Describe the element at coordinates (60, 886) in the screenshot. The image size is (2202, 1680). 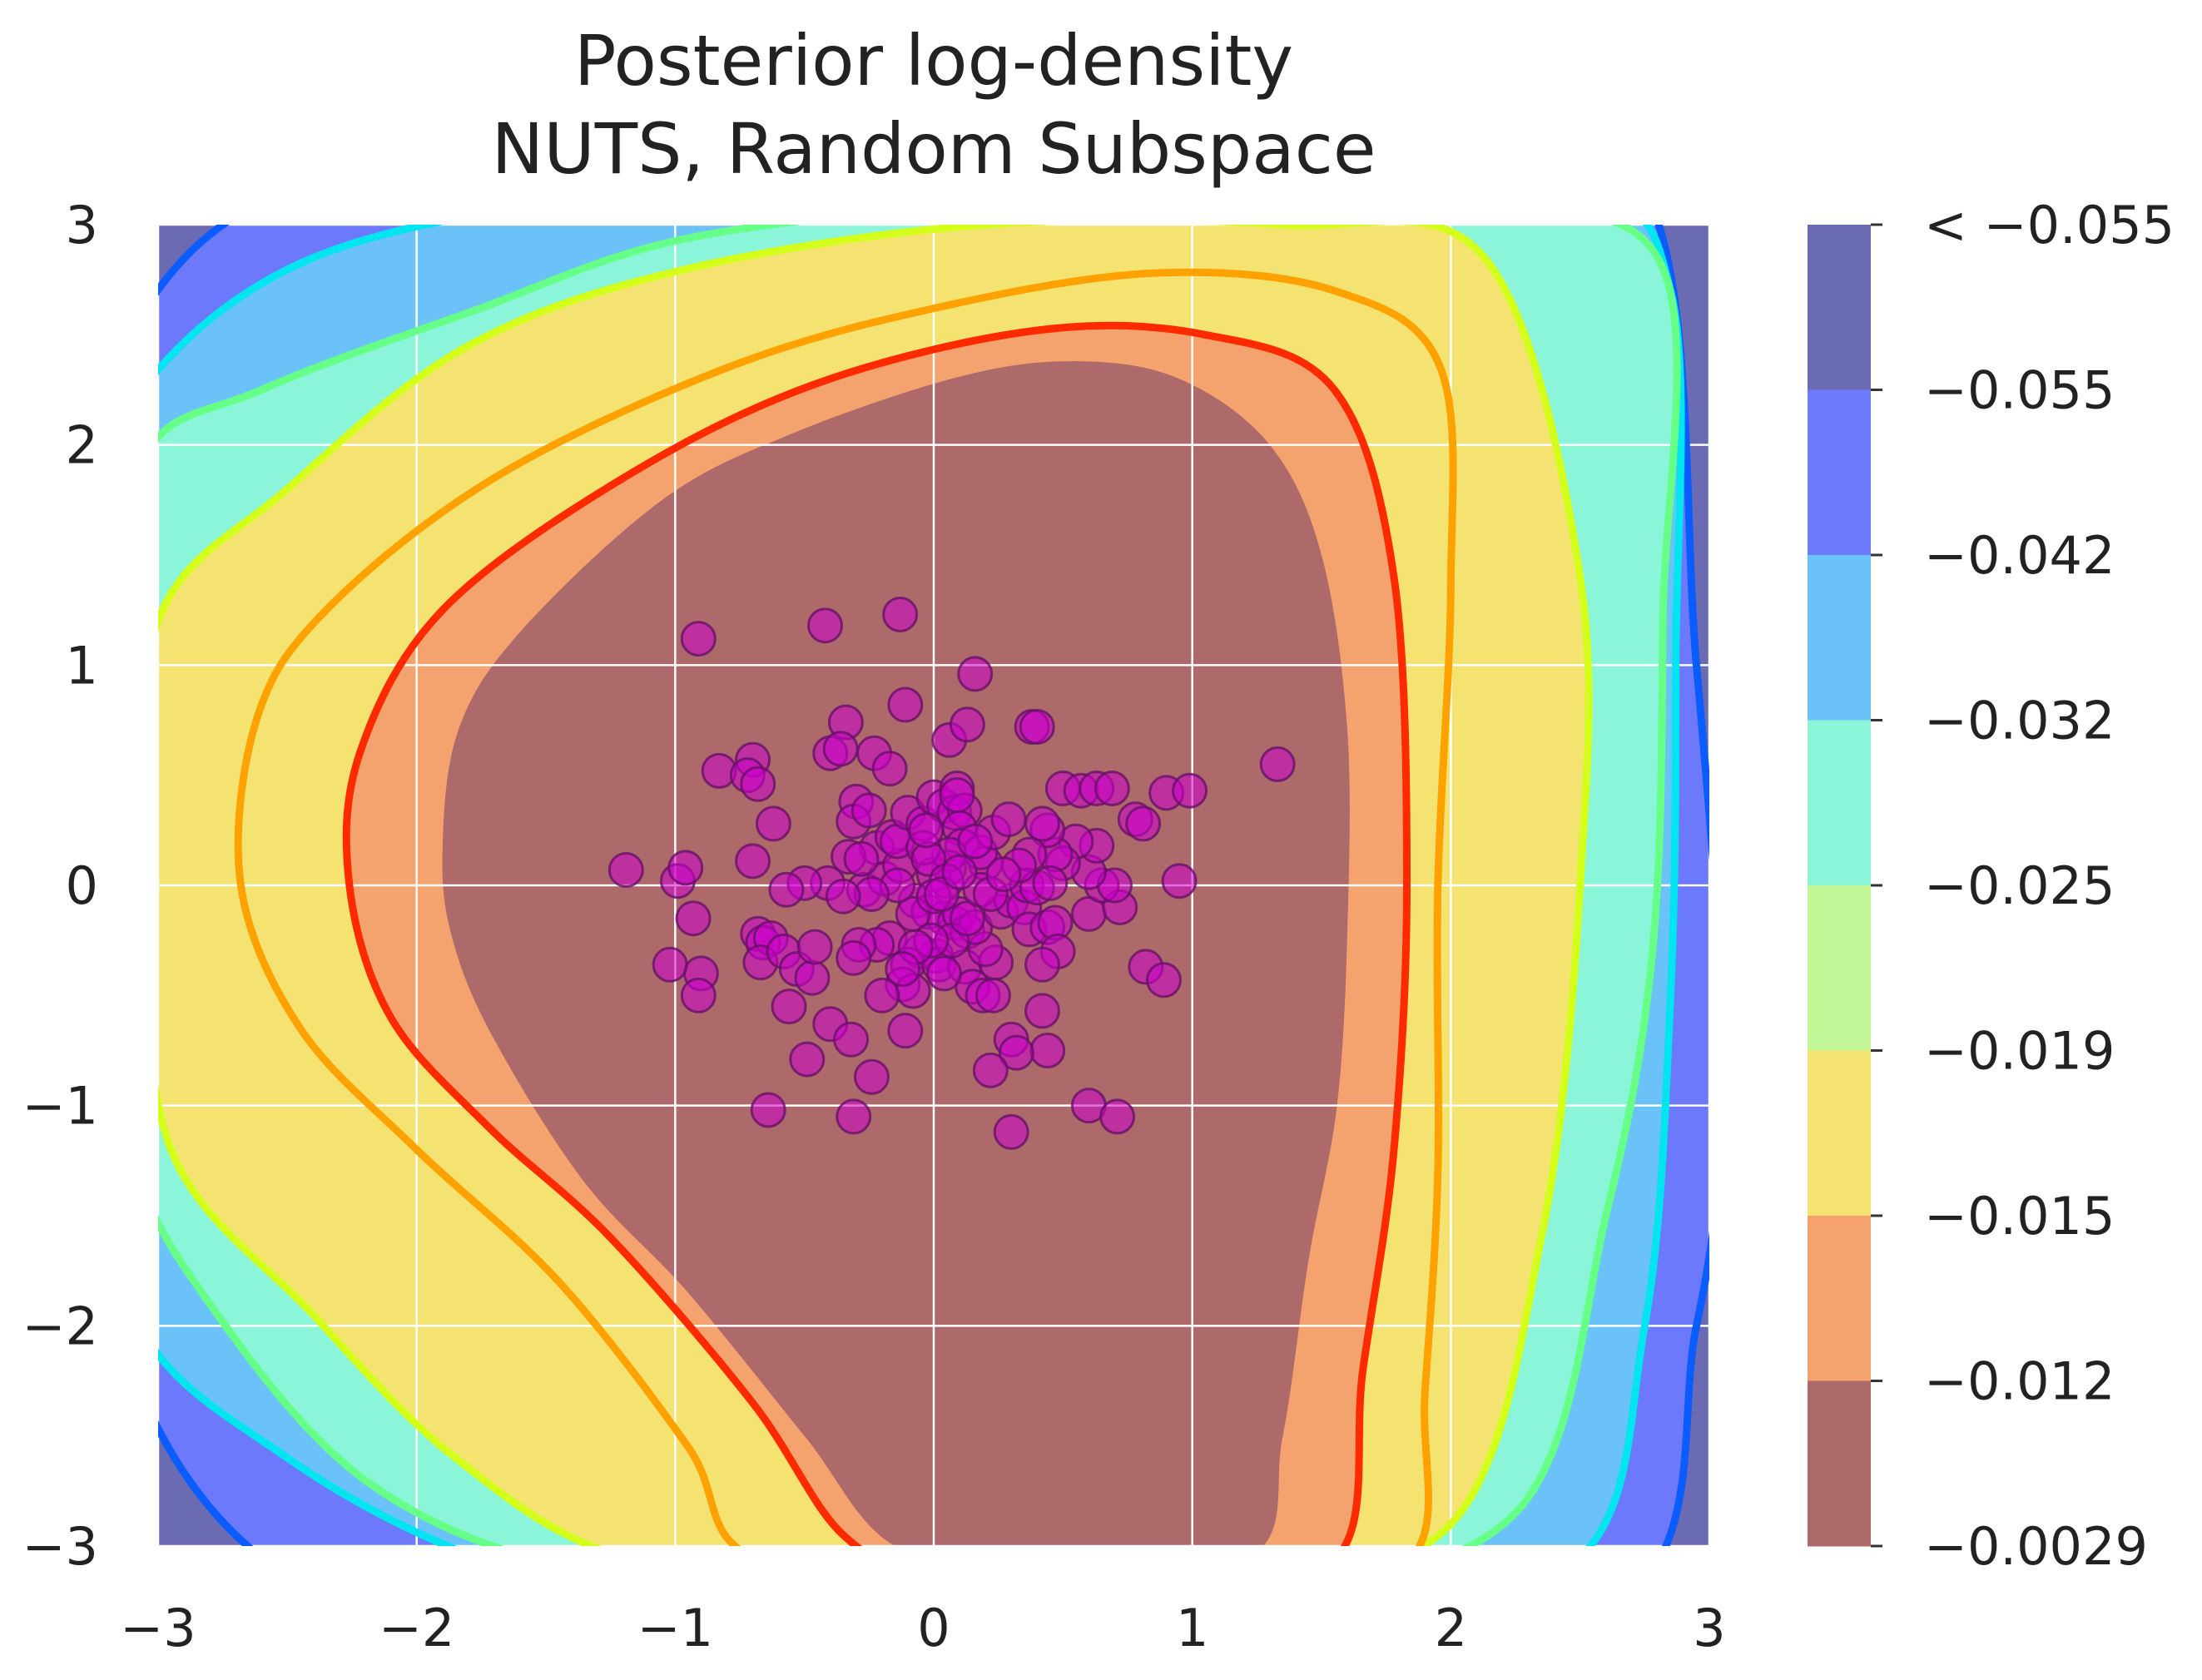
I see `y-axis-ticks: −3 −2 −1 0 1 2 3` at that location.